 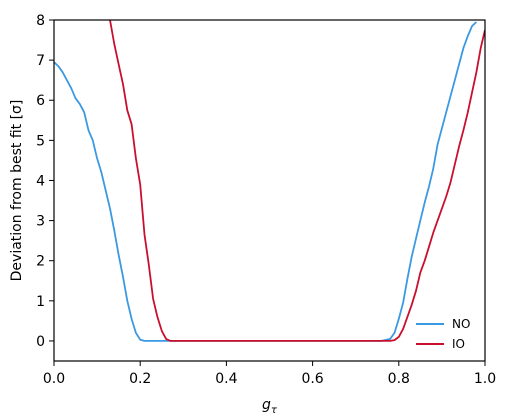 What do you see at coordinates (461, 324) in the screenshot?
I see `legend-label-no: NO` at bounding box center [461, 324].